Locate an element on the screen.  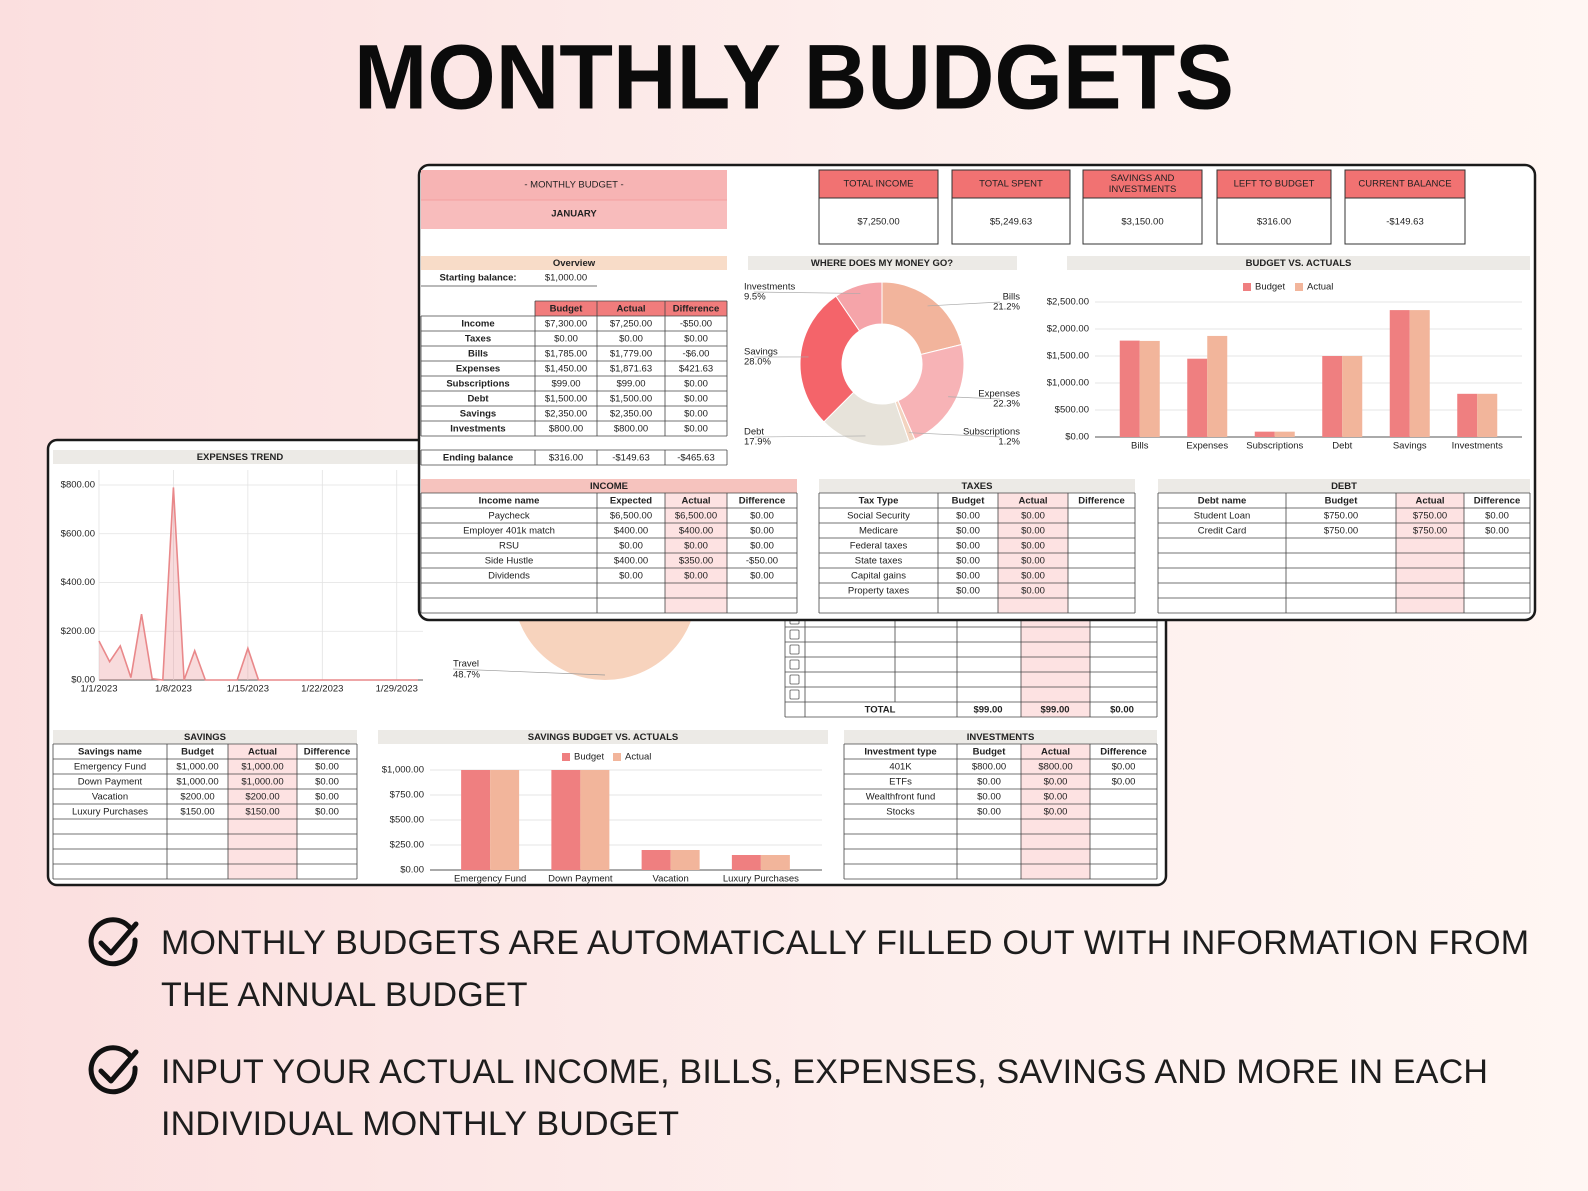
kpi-value: $7,250.00 is located at coordinates (878, 222).